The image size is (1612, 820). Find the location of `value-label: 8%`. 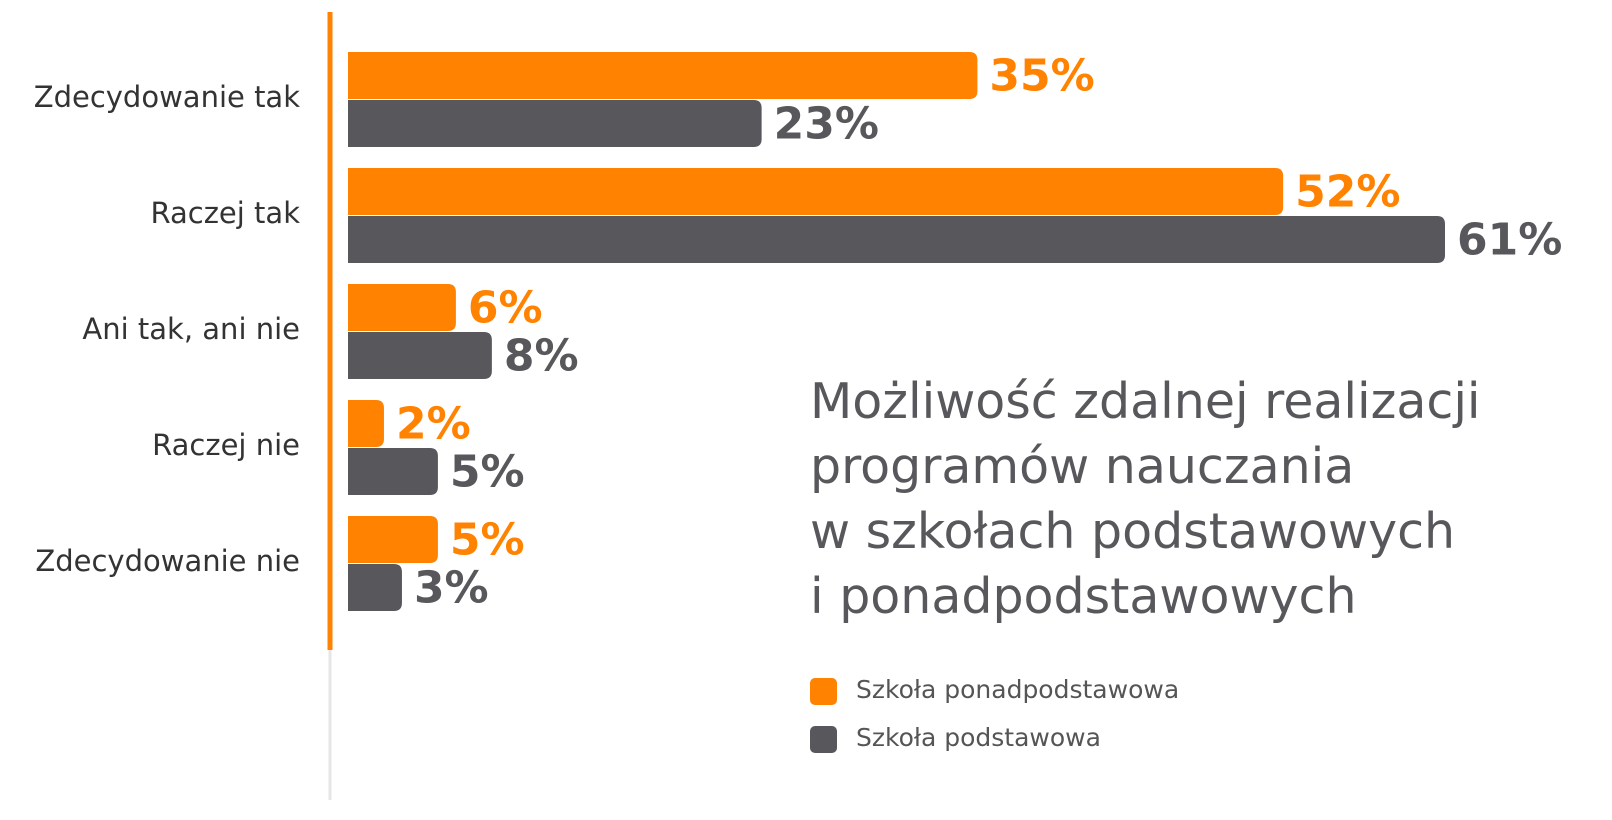

value-label: 8% is located at coordinates (541, 356).